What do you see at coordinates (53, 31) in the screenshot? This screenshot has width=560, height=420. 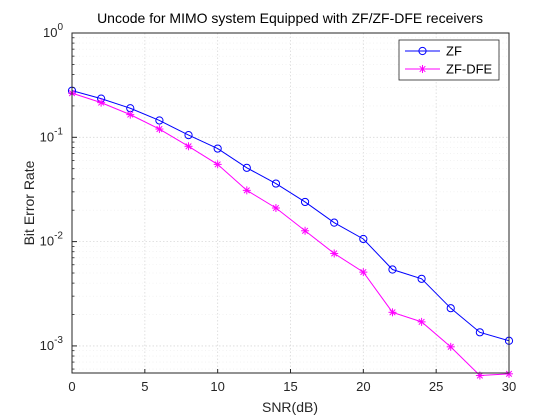 I see `y-tick-label: 10⁰` at bounding box center [53, 31].